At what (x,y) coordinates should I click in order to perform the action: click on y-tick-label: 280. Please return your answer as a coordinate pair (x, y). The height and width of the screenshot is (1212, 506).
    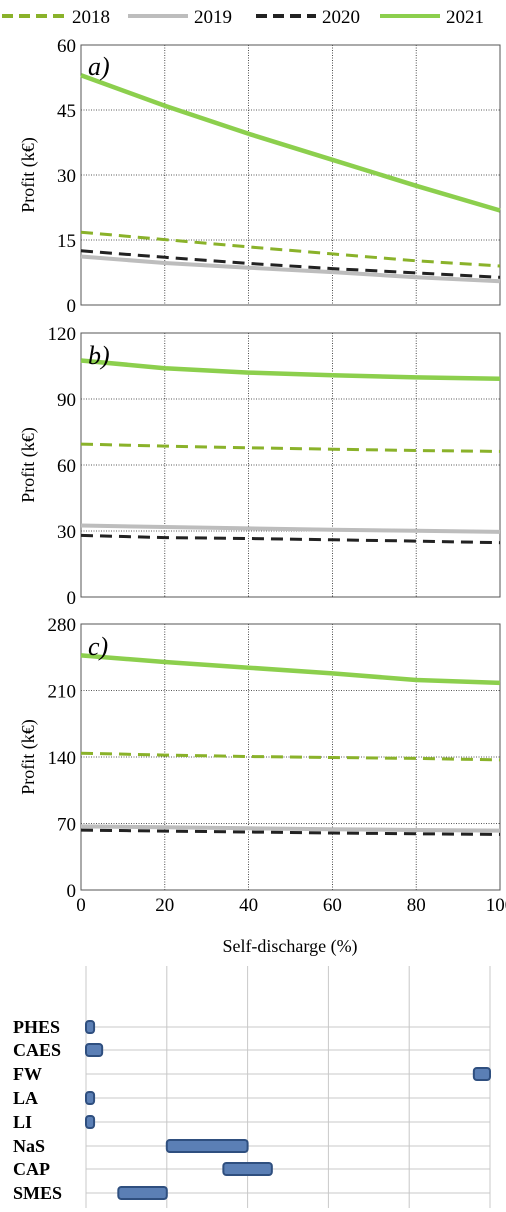
    Looking at the image, I should click on (62, 625).